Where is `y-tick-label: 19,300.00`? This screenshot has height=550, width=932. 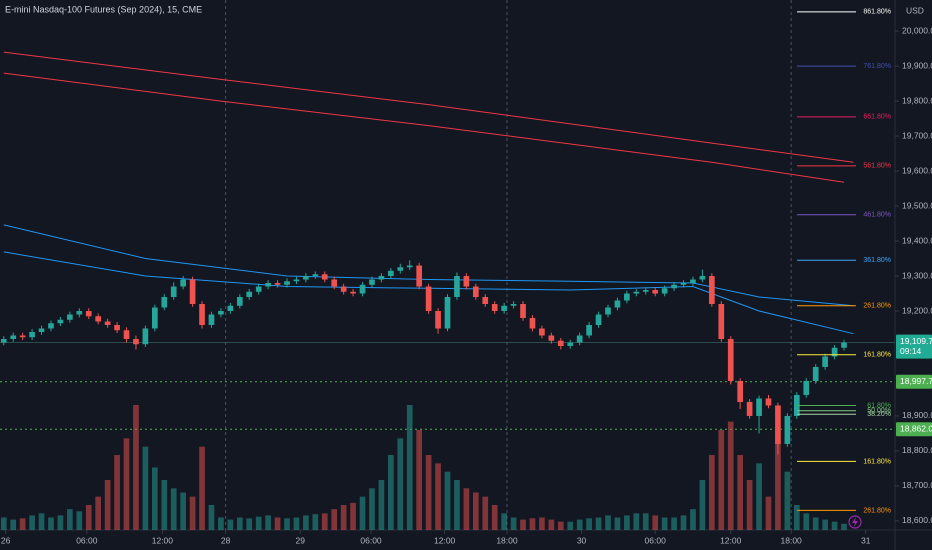
y-tick-label: 19,300.00 is located at coordinates (917, 275).